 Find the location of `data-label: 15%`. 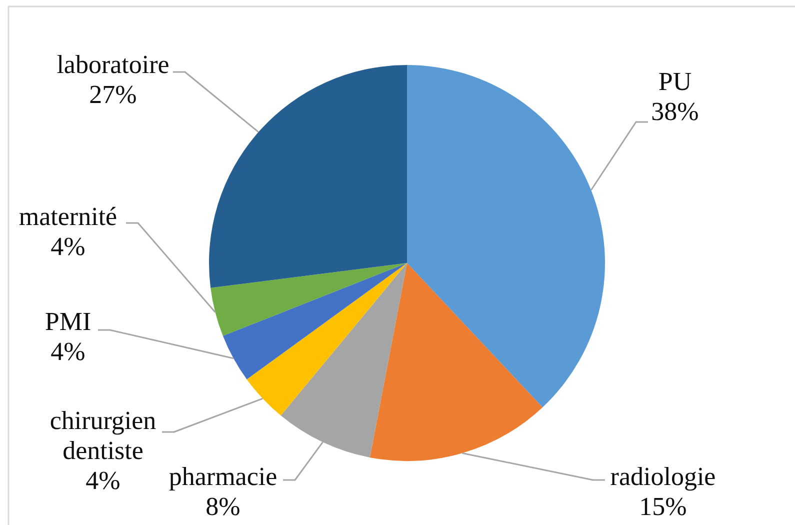

data-label: 15% is located at coordinates (663, 506).